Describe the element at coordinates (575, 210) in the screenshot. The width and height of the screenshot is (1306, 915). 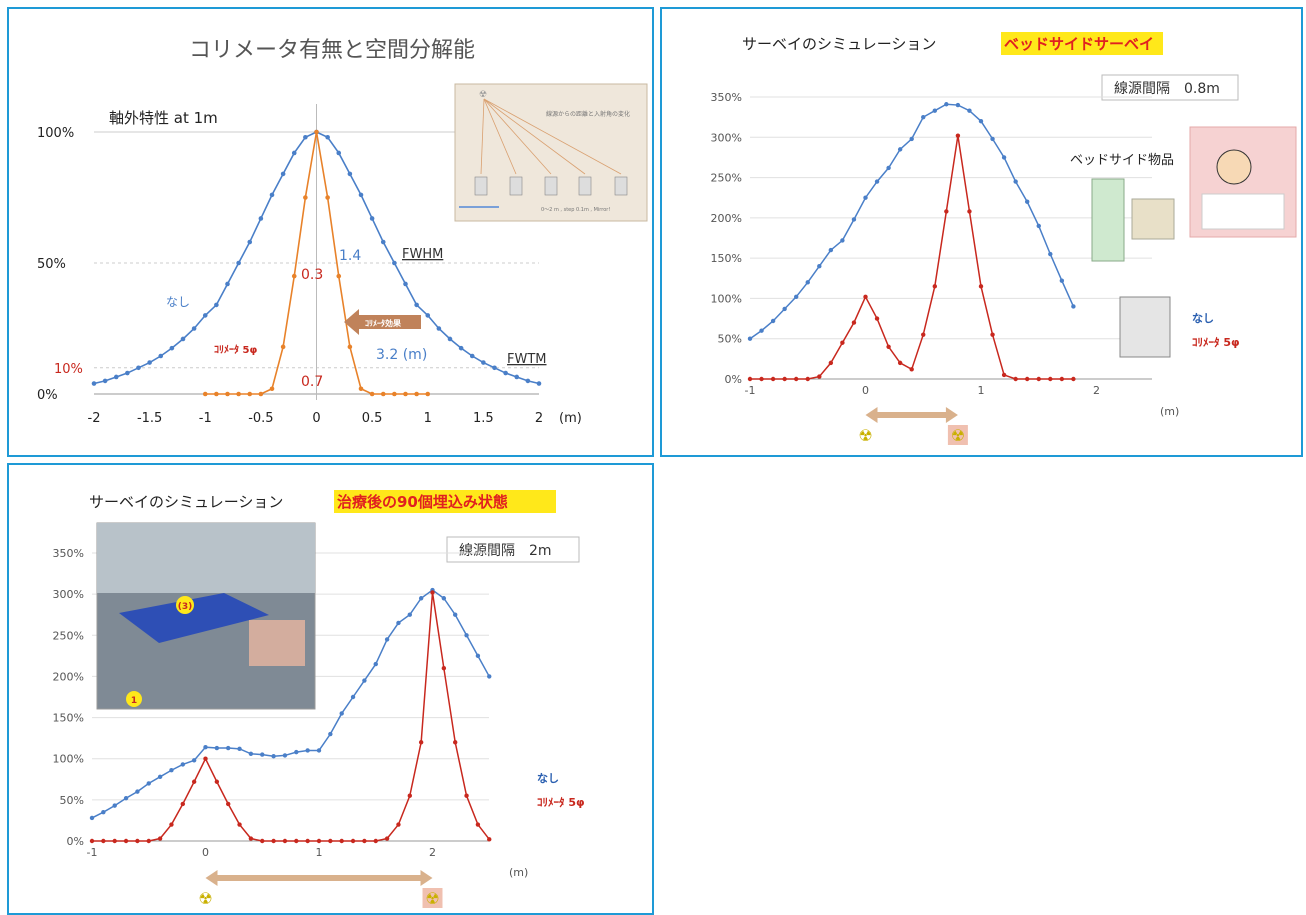
I see `inset-subcaption: 0～2 m , step 0.1m , Mirror!` at that location.